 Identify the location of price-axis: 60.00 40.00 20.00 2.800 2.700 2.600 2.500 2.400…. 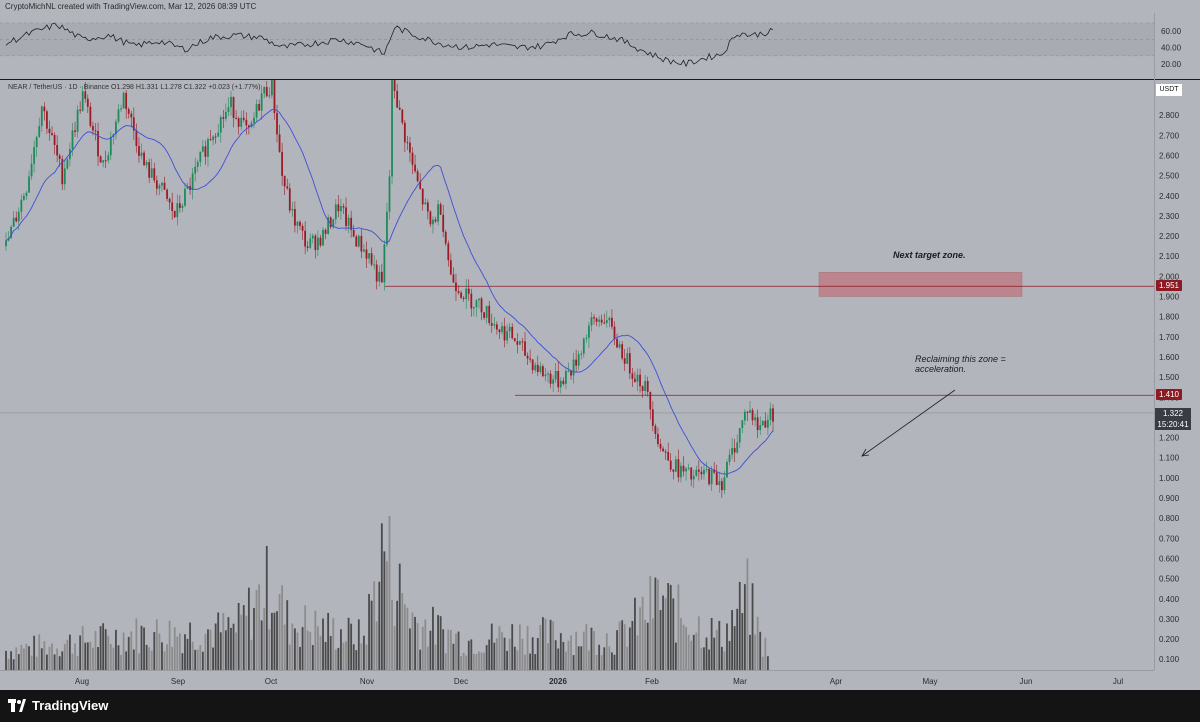
(1177, 341).